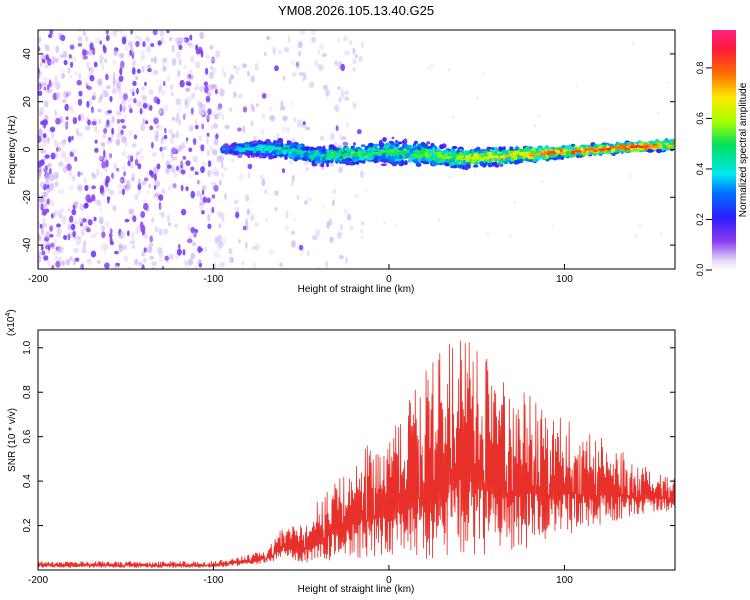 The image size is (750, 600). I want to click on spectrogram-x-label: Height of straight line (km), so click(356, 289).